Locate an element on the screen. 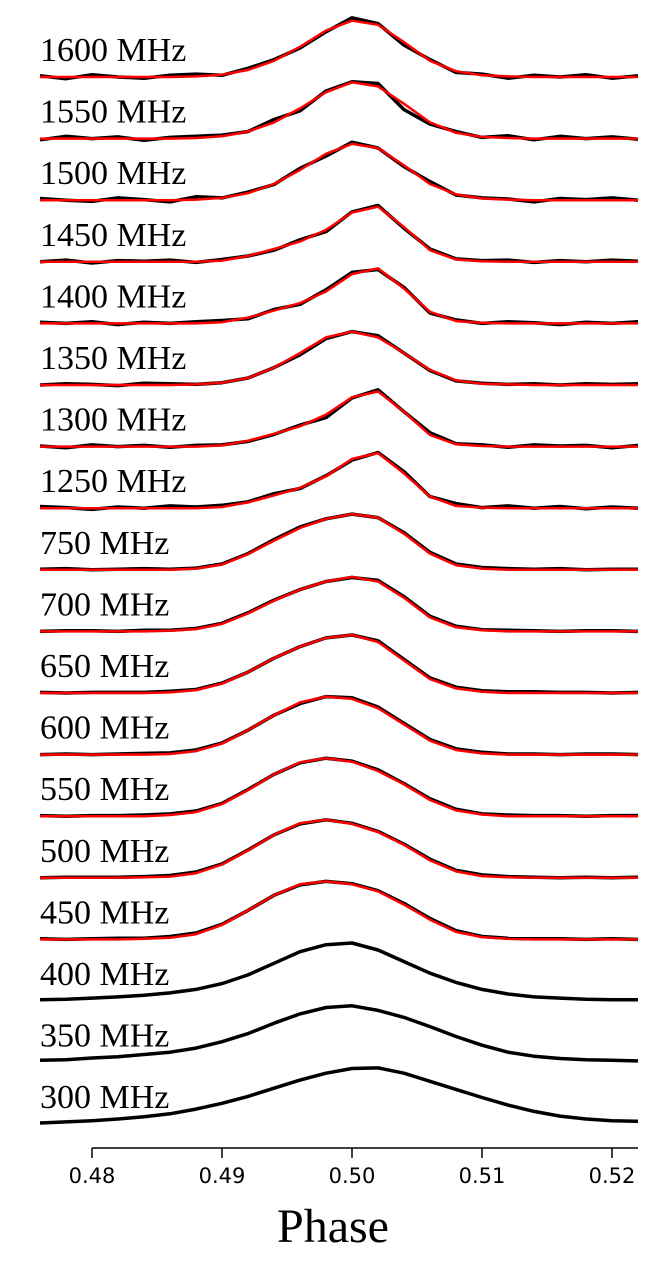  series-label: 650 MHz is located at coordinates (104, 666).